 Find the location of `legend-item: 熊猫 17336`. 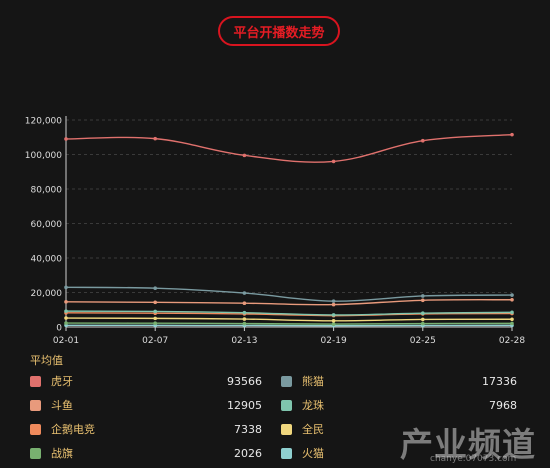

legend-item: 熊猫 17336 is located at coordinates (399, 381).